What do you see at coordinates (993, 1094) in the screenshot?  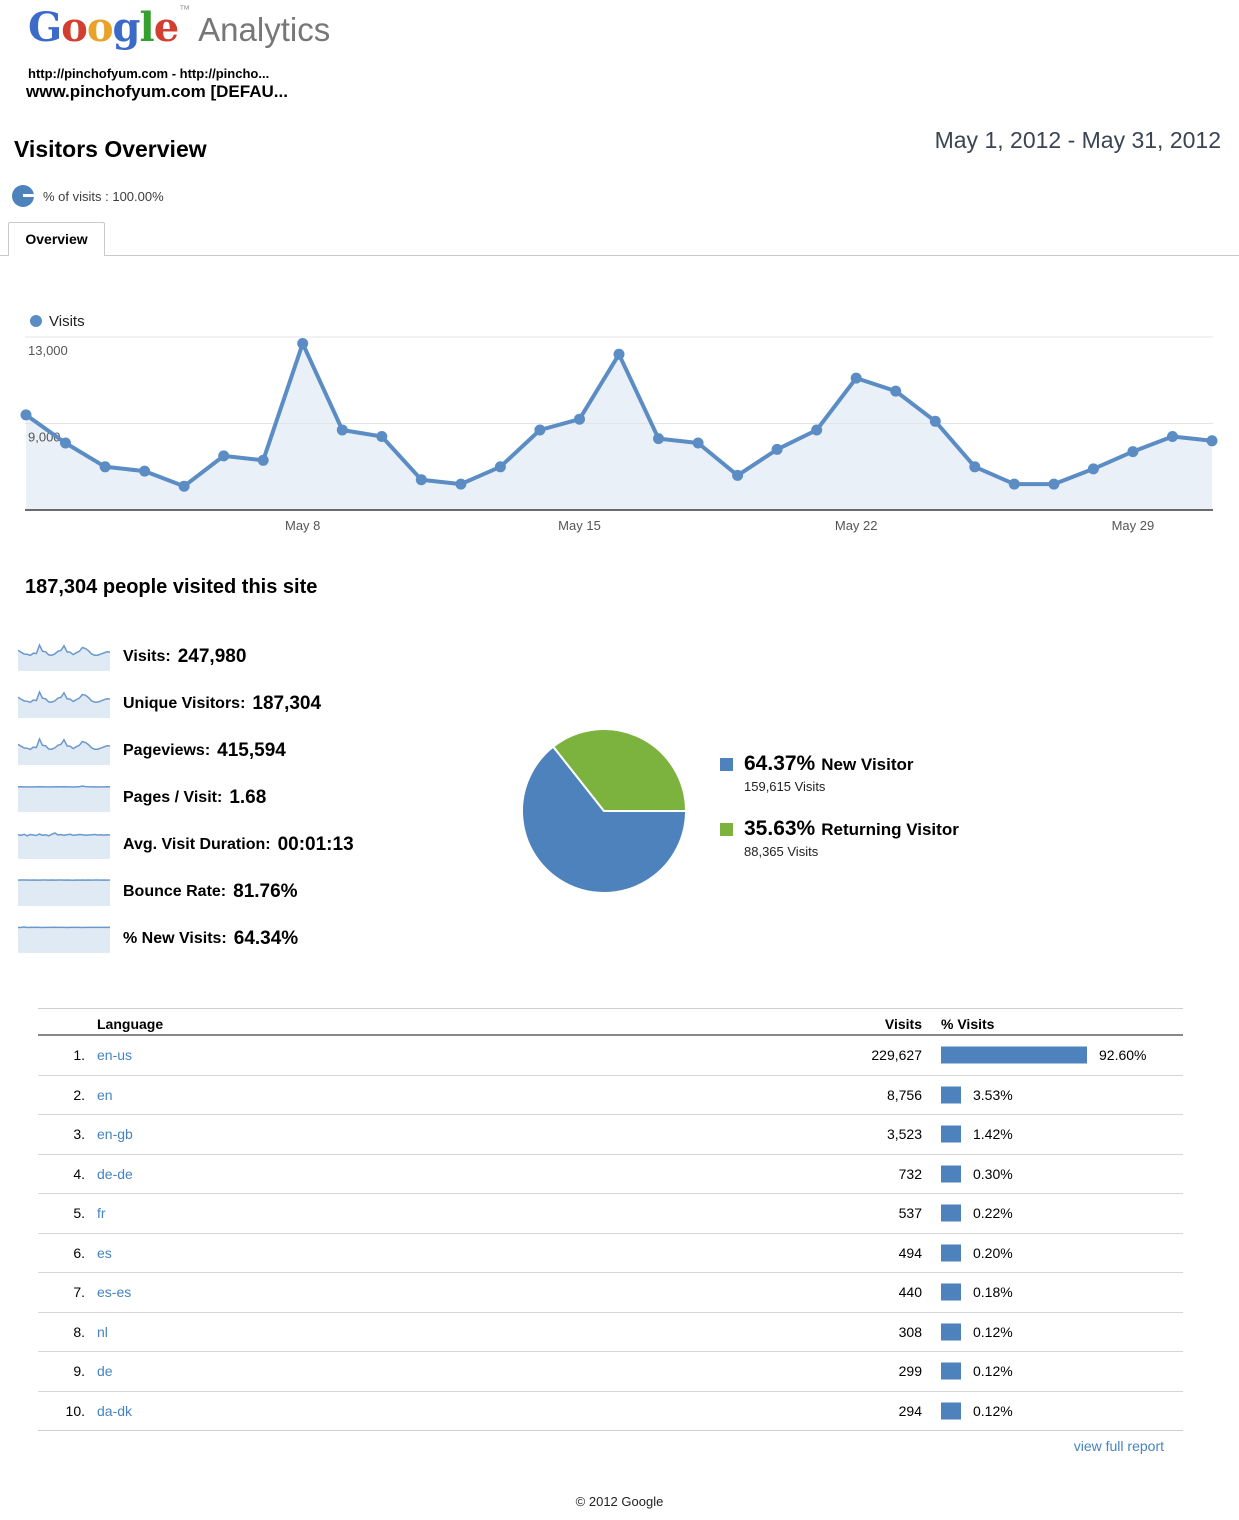 I see `pct-visits-value: 3.53%` at bounding box center [993, 1094].